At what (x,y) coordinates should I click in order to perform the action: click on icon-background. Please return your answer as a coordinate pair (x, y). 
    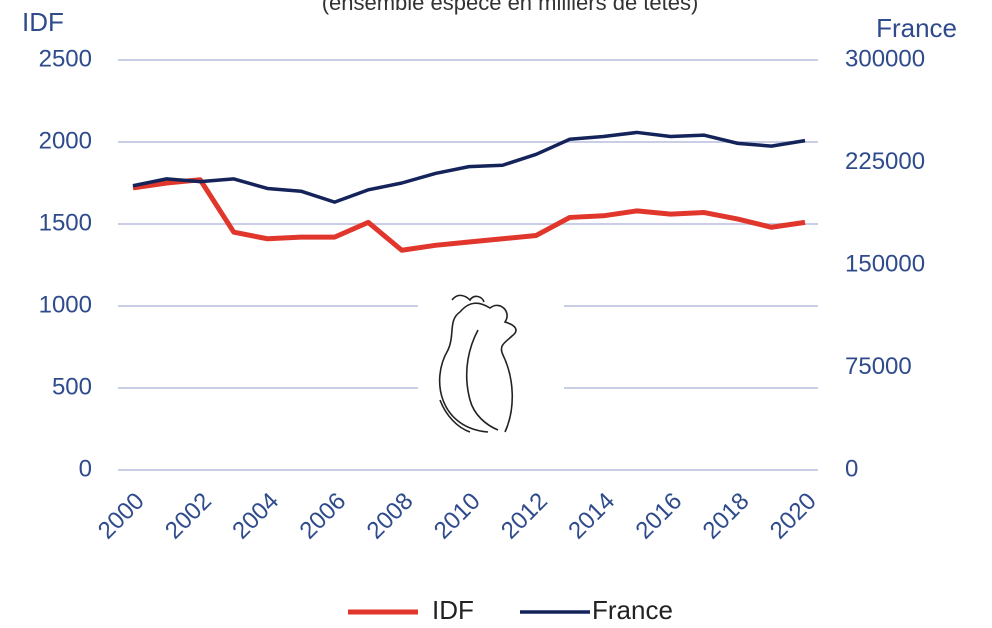
    Looking at the image, I should click on (491, 362).